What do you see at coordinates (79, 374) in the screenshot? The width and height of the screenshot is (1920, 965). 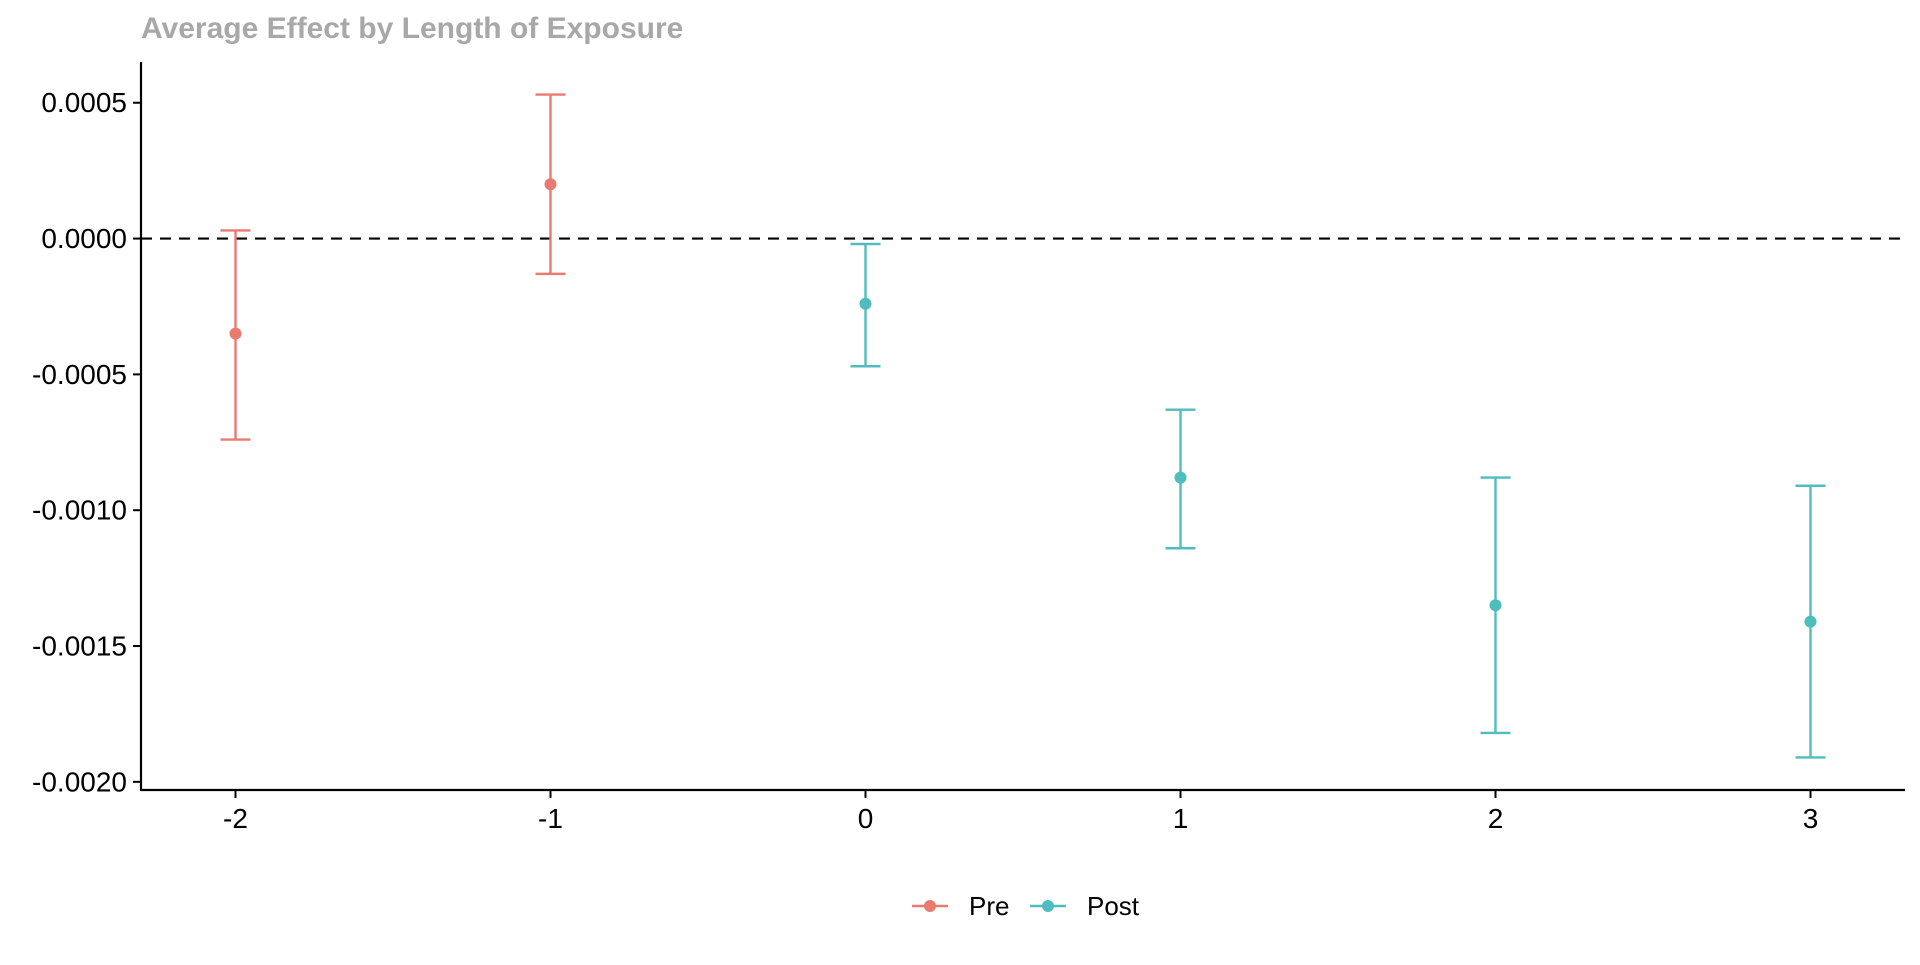 I see `y-tick-label: -0.0005` at bounding box center [79, 374].